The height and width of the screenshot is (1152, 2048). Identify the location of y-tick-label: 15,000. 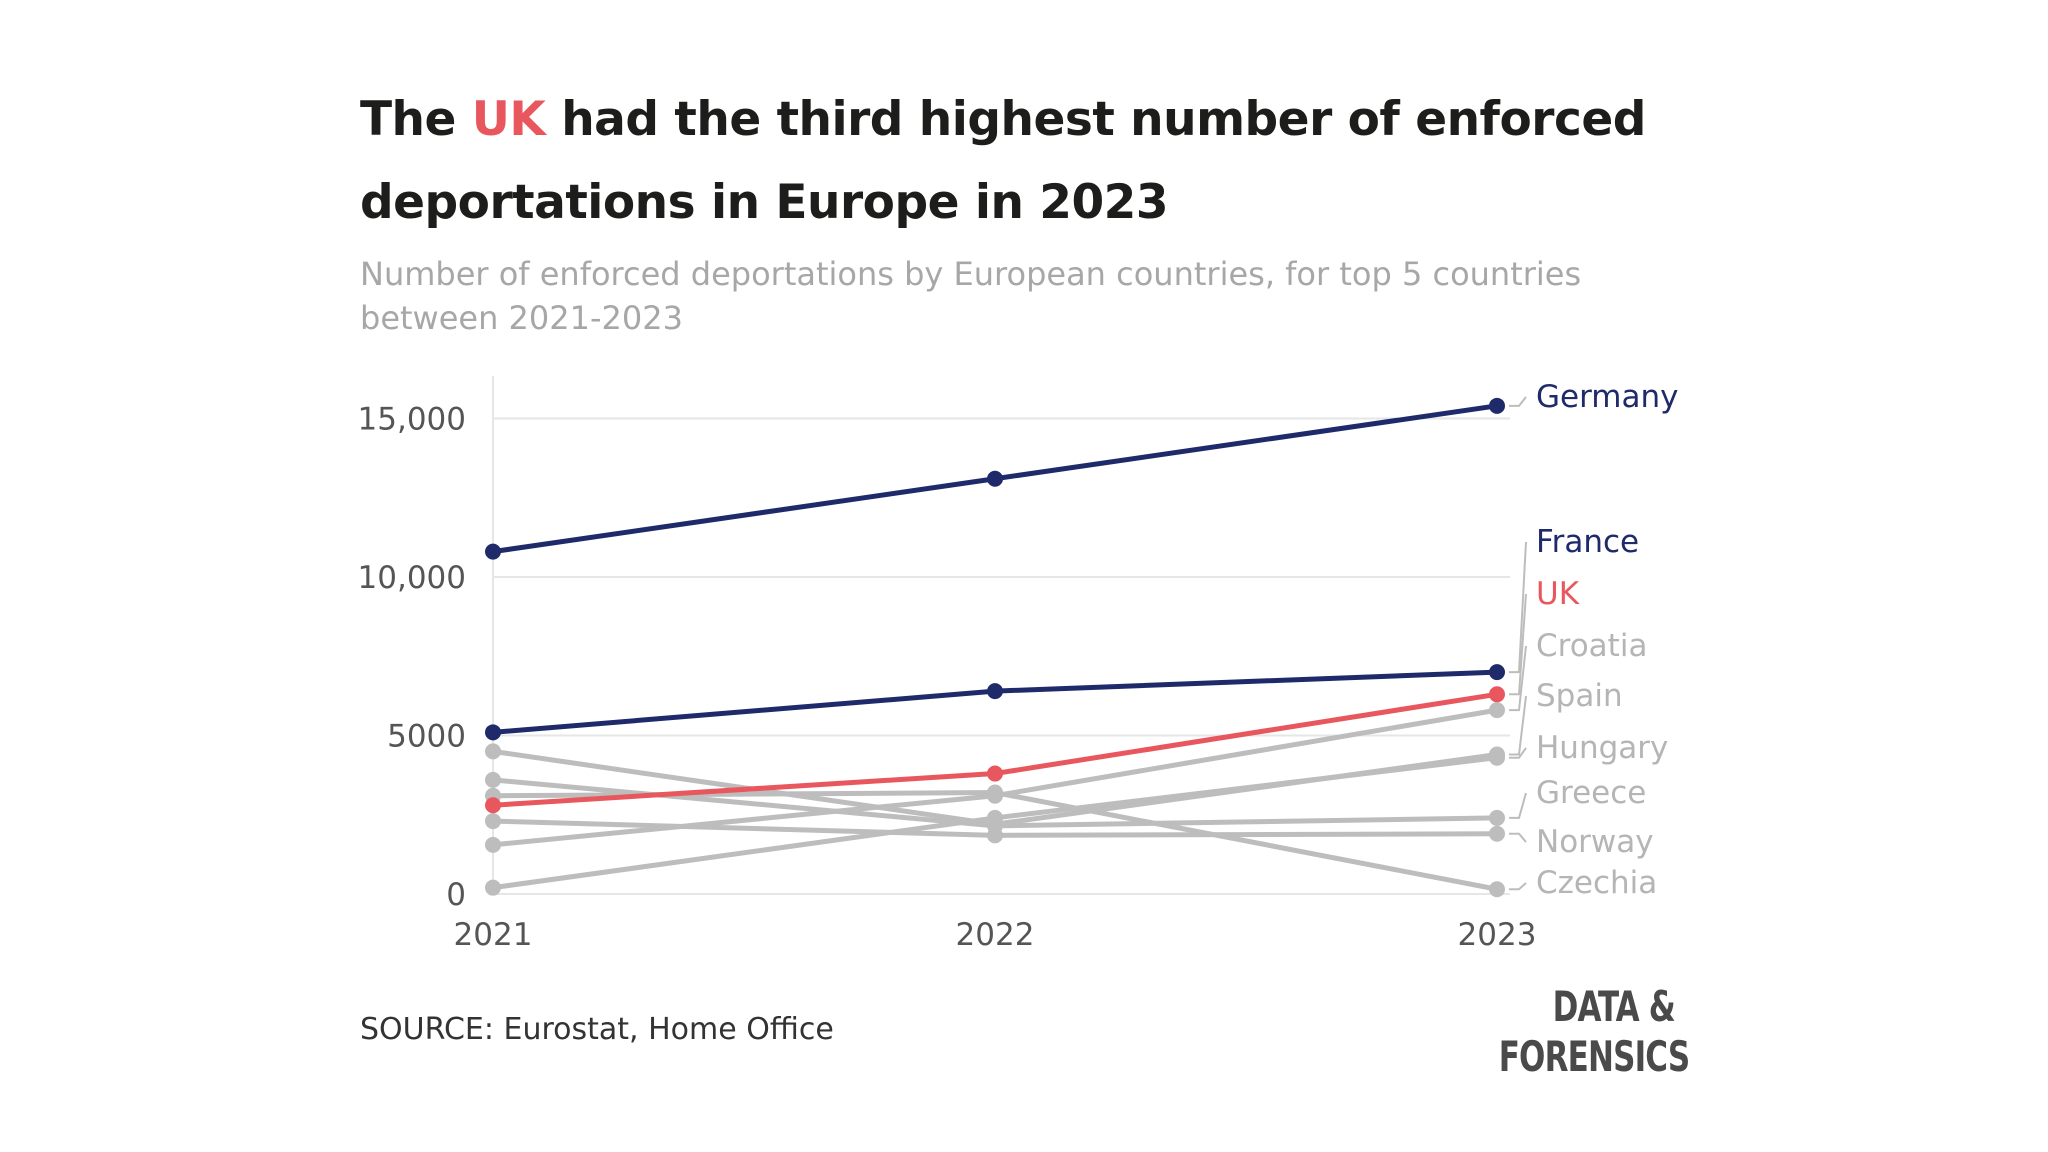
(412, 420).